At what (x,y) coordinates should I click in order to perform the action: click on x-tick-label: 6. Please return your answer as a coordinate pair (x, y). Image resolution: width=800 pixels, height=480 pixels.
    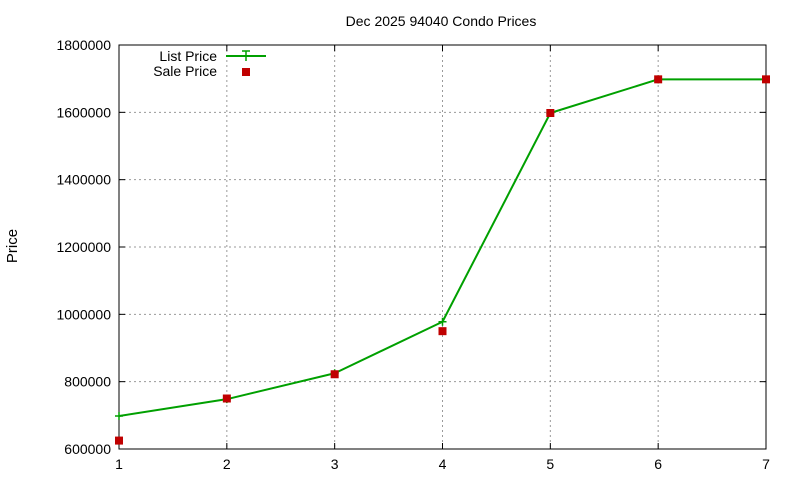
    Looking at the image, I should click on (658, 464).